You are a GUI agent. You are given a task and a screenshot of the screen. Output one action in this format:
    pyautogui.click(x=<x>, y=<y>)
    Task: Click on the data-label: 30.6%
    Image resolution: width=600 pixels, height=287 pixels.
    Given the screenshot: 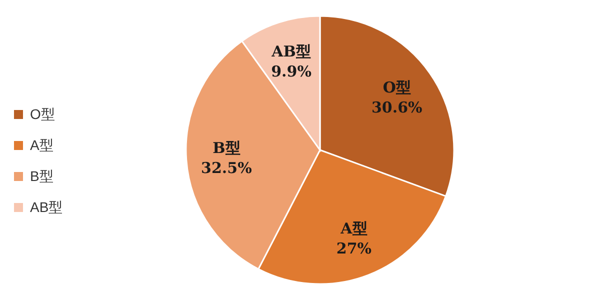 What is the action you would take?
    pyautogui.click(x=397, y=107)
    